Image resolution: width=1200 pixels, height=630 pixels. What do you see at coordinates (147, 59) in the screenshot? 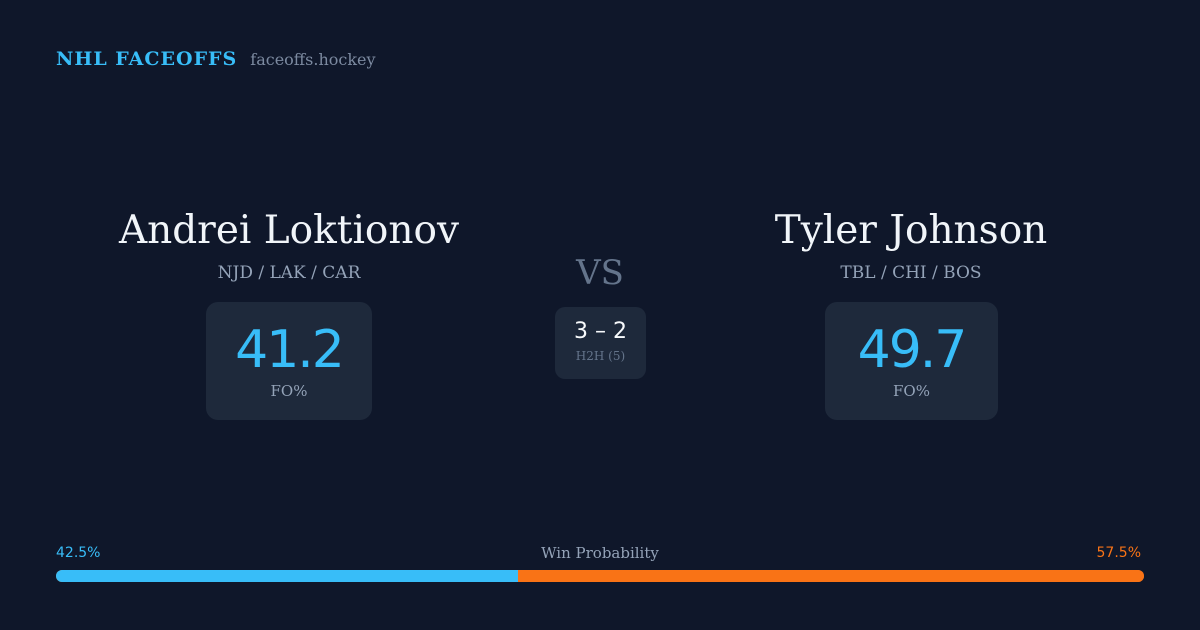
I see `brand-name: NHL FACEOFFS` at bounding box center [147, 59].